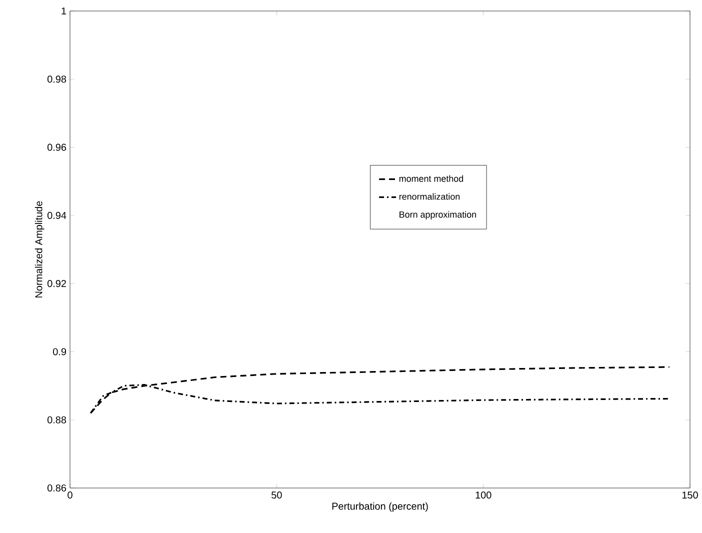  Describe the element at coordinates (56, 284) in the screenshot. I see `y-tick-label: 0.92` at that location.